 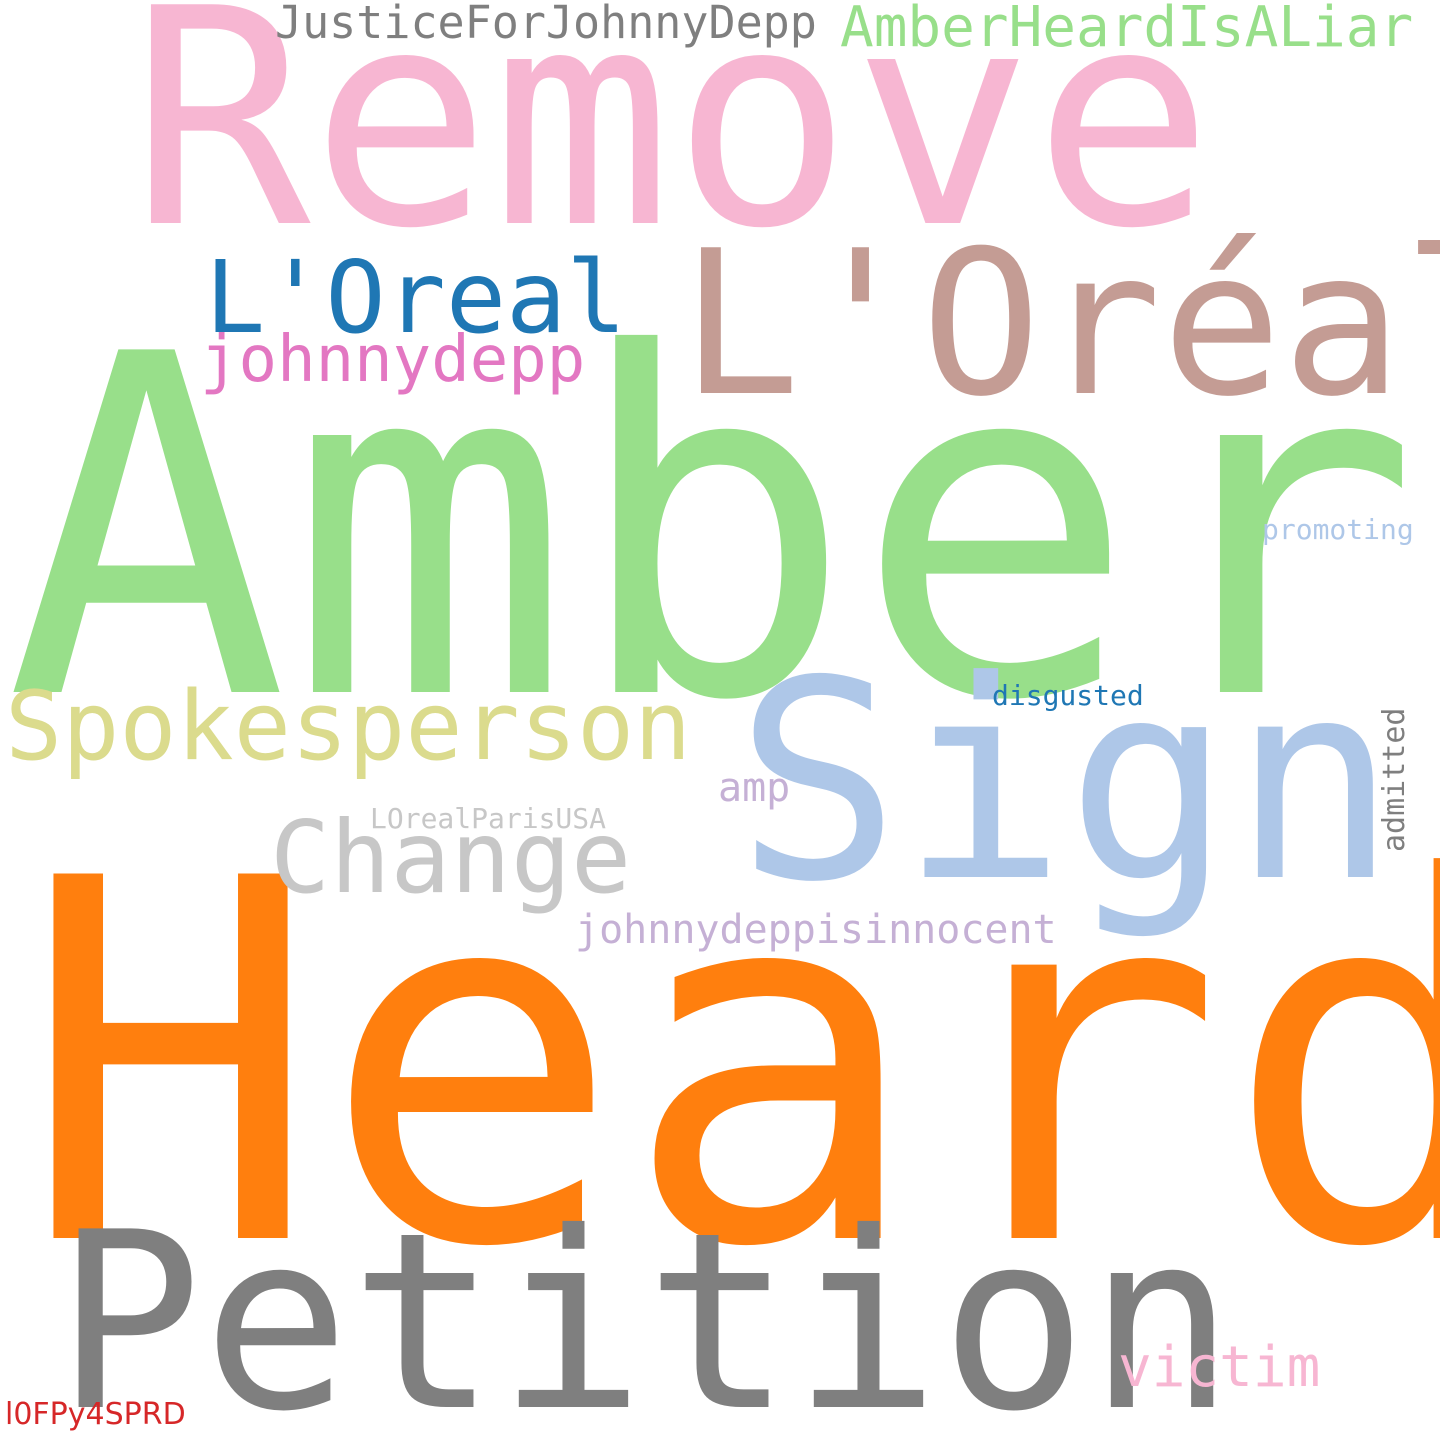 I want to click on word-victim: victim, so click(x=1219, y=1367).